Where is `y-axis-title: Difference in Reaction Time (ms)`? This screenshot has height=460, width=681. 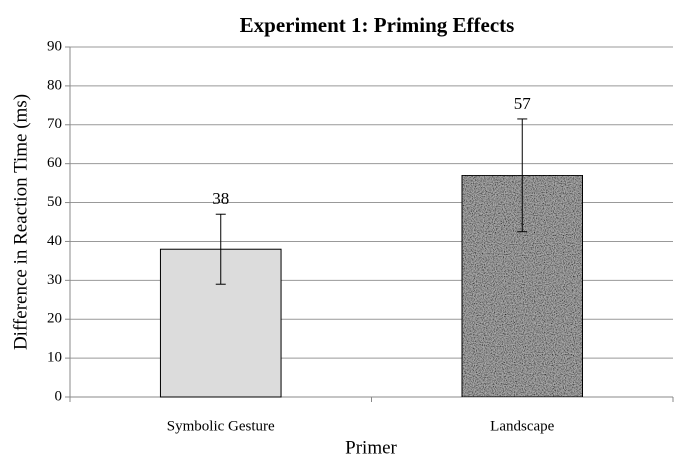
y-axis-title: Difference in Reaction Time (ms) is located at coordinates (20, 222).